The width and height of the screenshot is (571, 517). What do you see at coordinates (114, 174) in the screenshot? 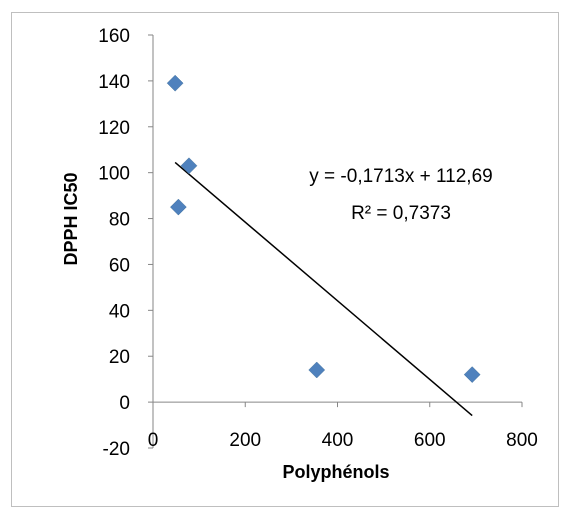
I see `y-tick-label: 100` at bounding box center [114, 174].